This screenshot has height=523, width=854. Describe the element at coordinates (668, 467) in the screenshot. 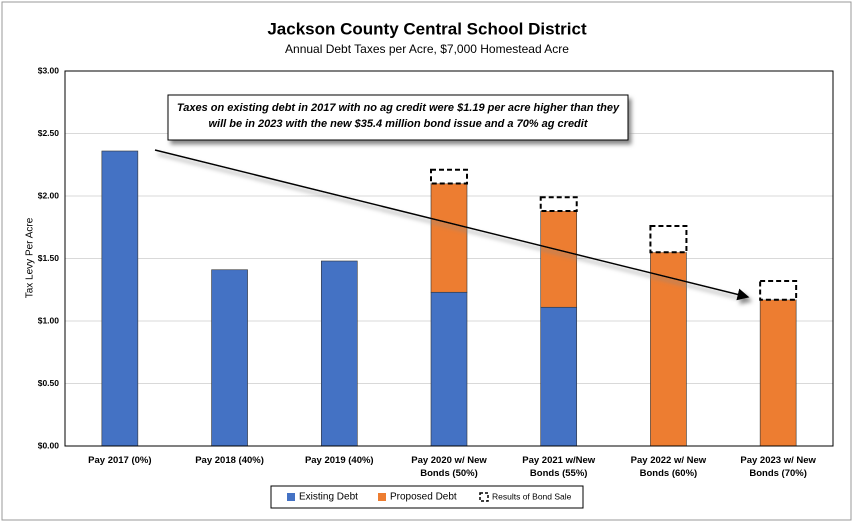

I see `x-tick-label: Pay 2022 w/ New Bonds (60%)` at that location.